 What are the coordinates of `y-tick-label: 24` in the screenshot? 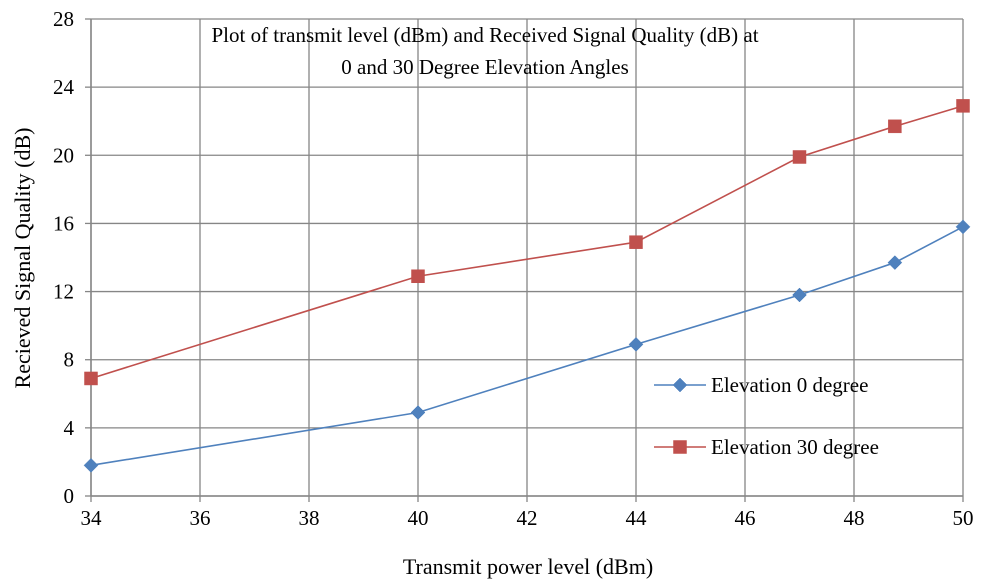 It's located at (64, 87).